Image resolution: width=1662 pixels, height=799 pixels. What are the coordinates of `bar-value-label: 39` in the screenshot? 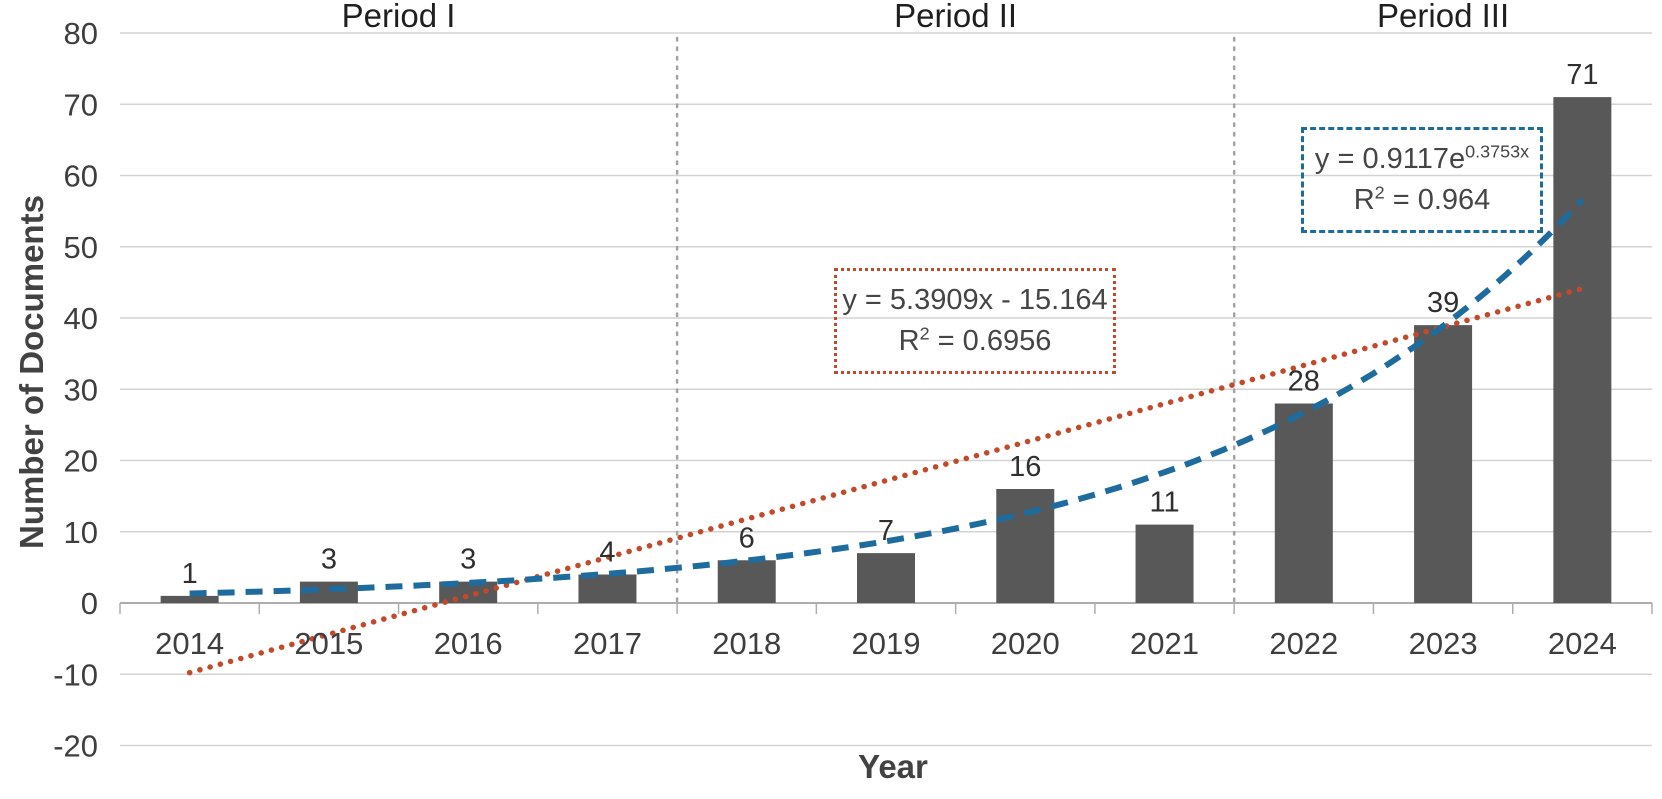 It's located at (1443, 303).